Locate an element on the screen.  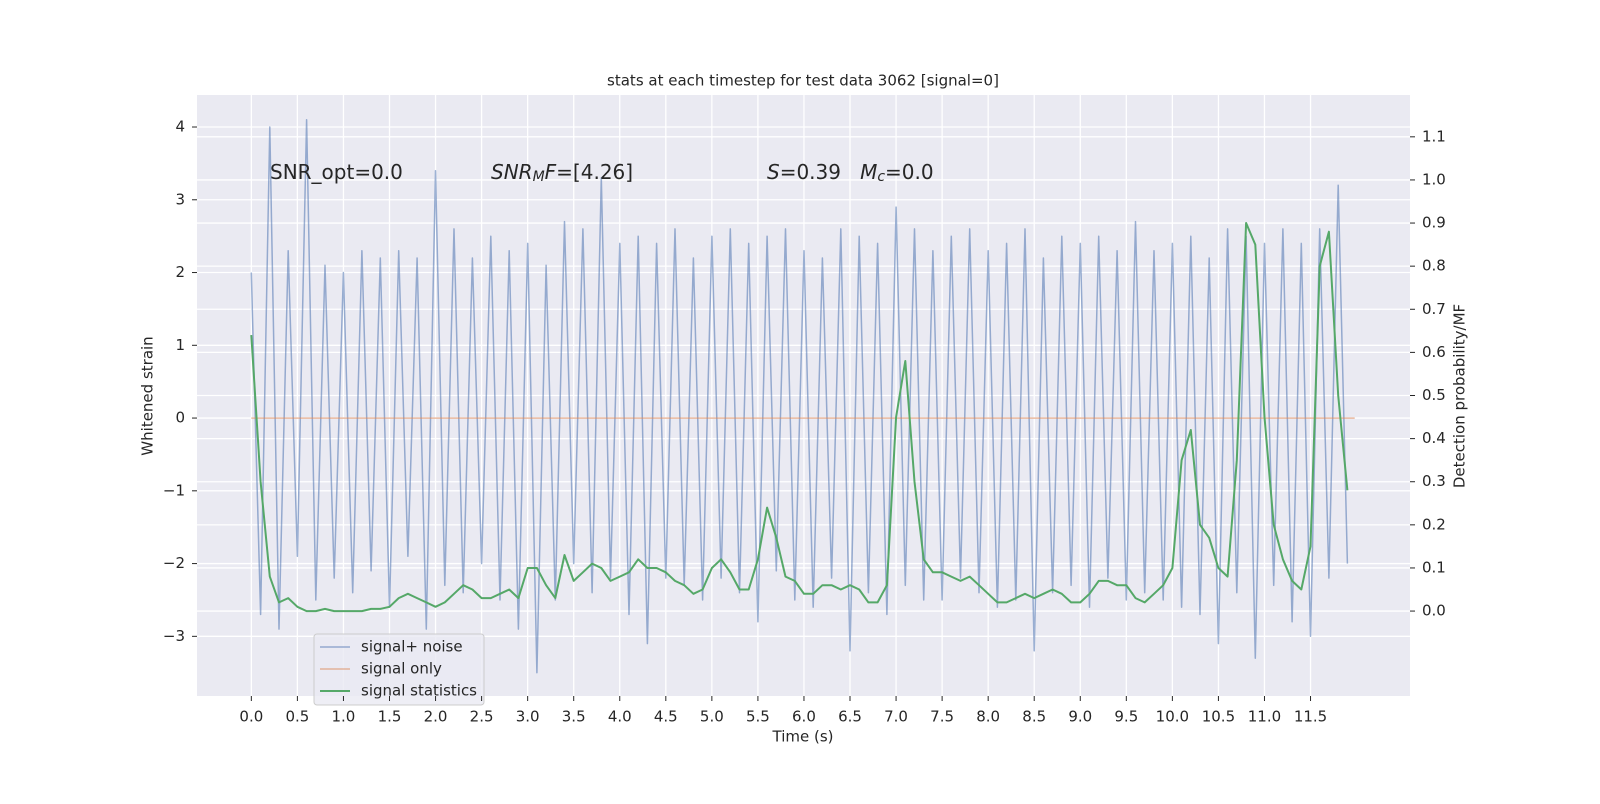
x-tick-label: 1.0 is located at coordinates (344, 717).